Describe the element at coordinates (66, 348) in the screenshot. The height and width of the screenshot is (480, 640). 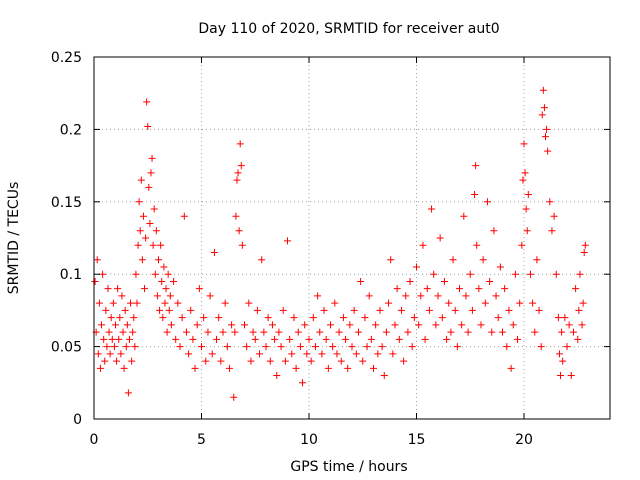
I see `y-tick-label: 0.05` at that location.